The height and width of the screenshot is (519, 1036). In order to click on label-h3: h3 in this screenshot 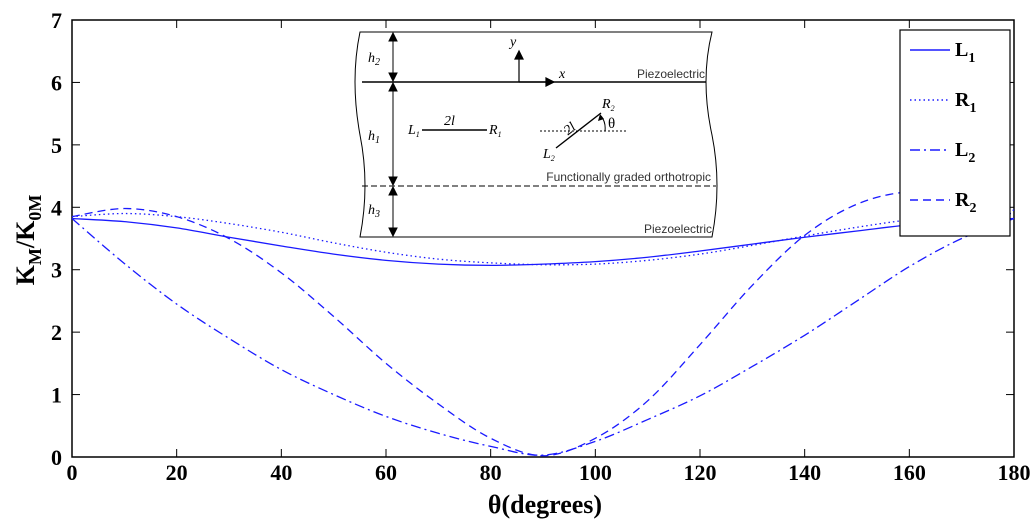, I will do `click(374, 211)`.